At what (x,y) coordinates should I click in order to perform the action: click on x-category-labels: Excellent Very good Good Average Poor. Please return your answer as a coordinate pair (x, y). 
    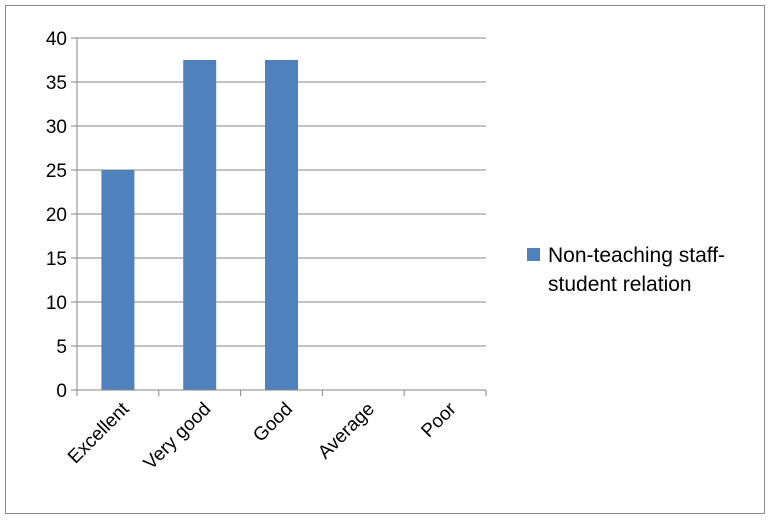
    Looking at the image, I should click on (262, 436).